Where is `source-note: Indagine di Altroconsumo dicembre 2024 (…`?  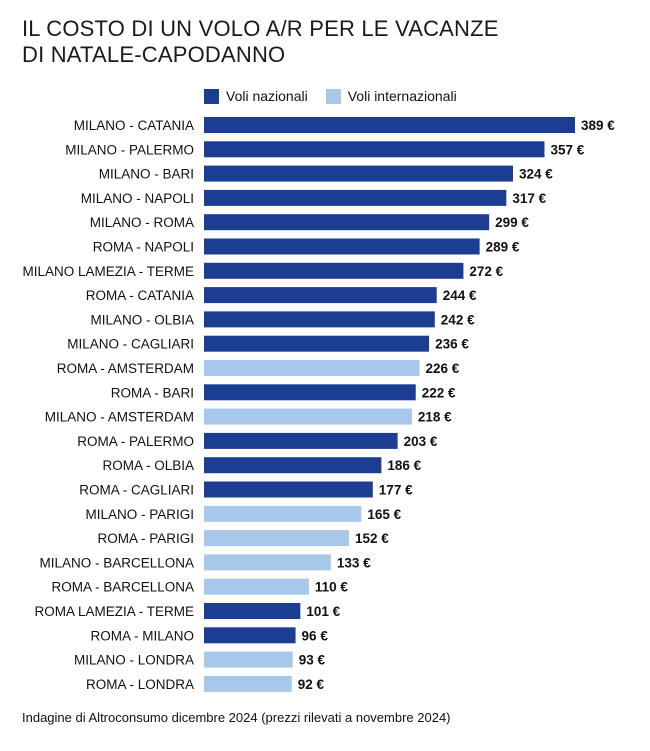
source-note: Indagine di Altroconsumo dicembre 2024 (… is located at coordinates (236, 717).